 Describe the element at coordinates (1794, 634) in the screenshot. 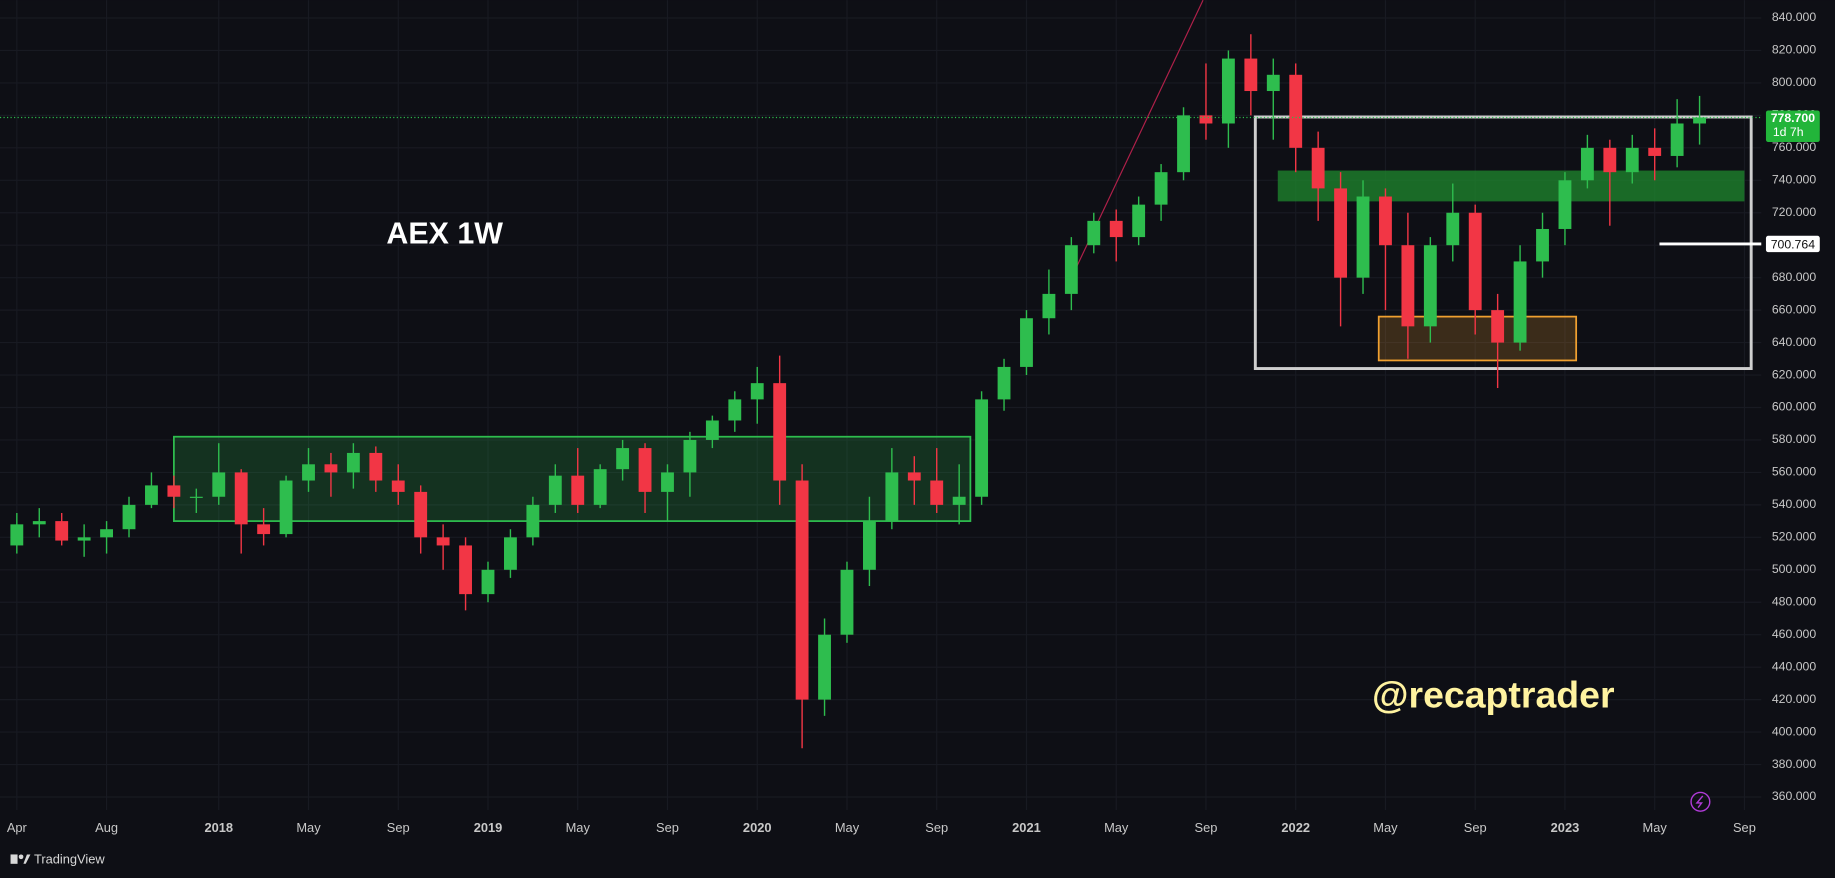

I see `y-tick-label: 460.000` at that location.